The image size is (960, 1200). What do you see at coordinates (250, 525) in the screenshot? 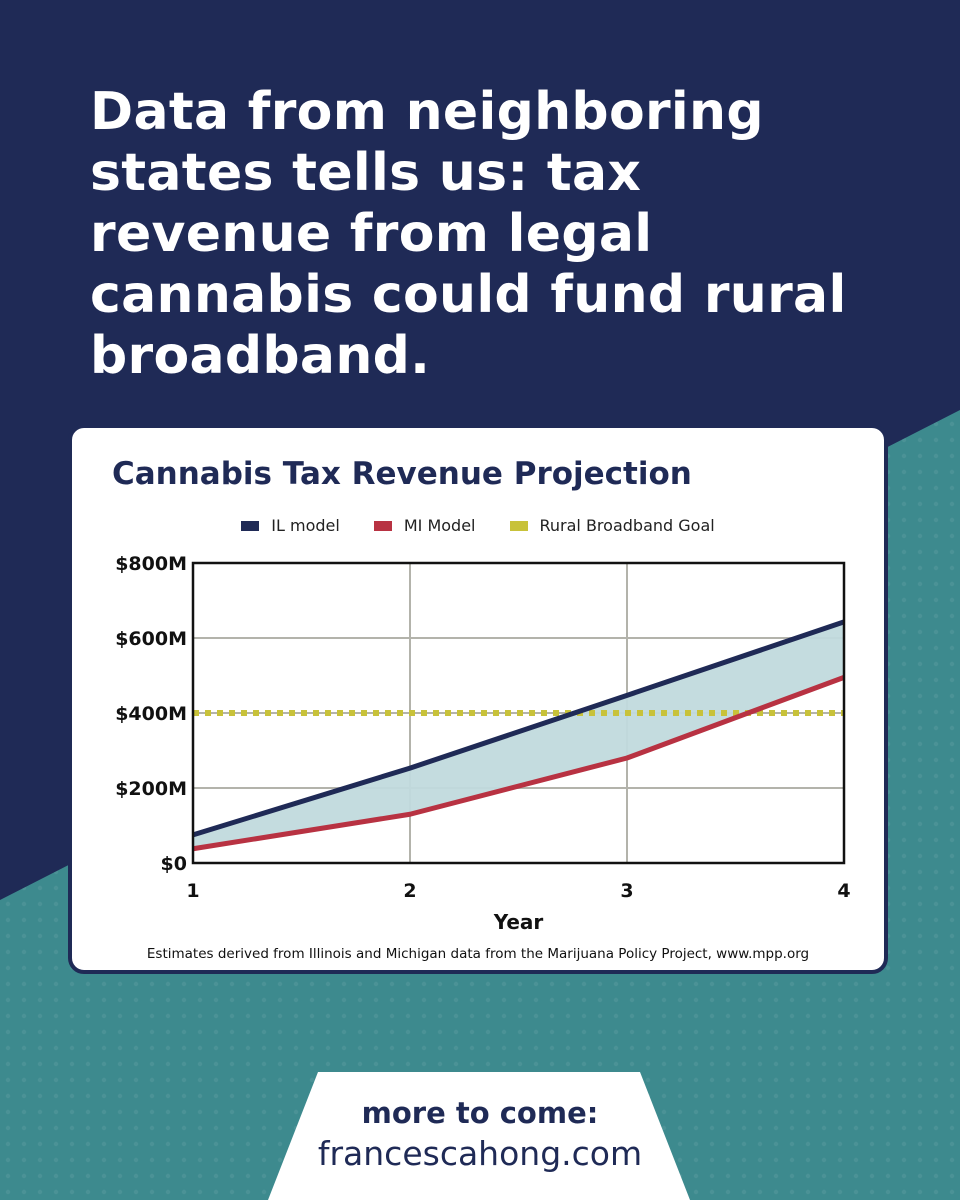
I see `legend-swatch-il` at bounding box center [250, 525].